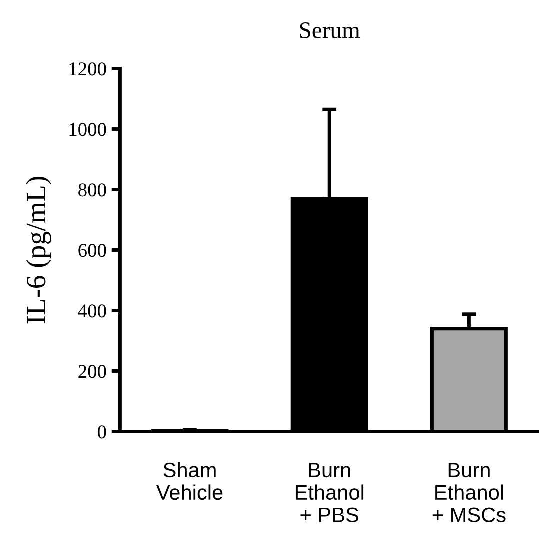  What do you see at coordinates (102, 432) in the screenshot?
I see `y-tick-label: 0` at bounding box center [102, 432].